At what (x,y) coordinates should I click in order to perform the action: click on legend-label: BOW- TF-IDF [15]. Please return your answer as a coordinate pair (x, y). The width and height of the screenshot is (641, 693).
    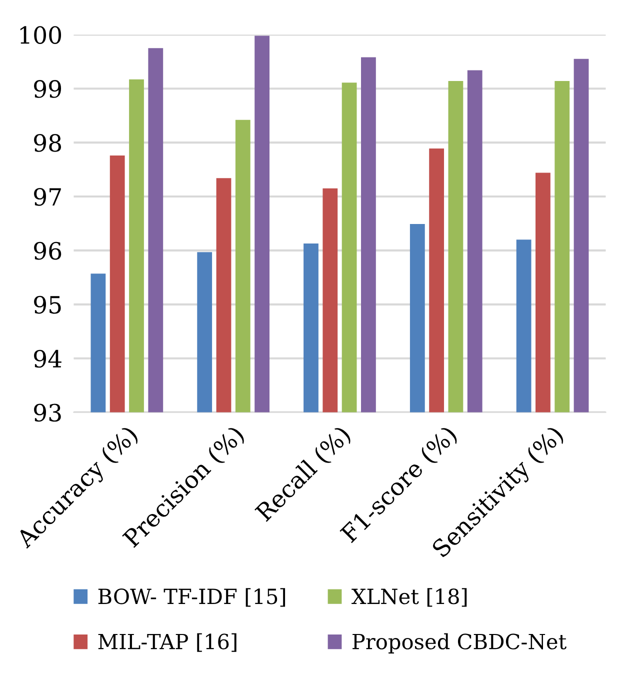
    Looking at the image, I should click on (192, 597).